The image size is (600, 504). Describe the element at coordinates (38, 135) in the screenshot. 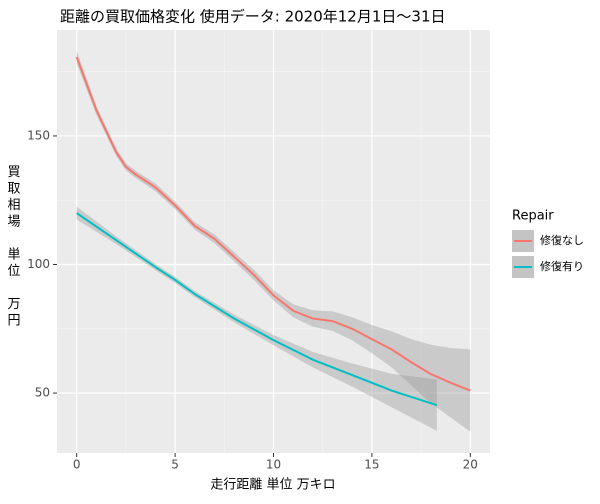

I see `y-tick-label: 150` at that location.